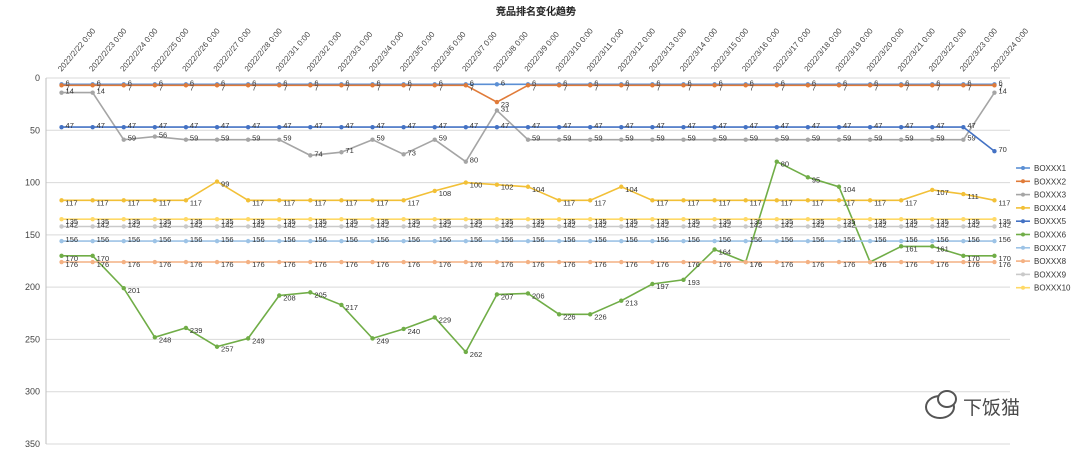 The width and height of the screenshot is (1072, 457). I want to click on data-label: 249, so click(258, 340).